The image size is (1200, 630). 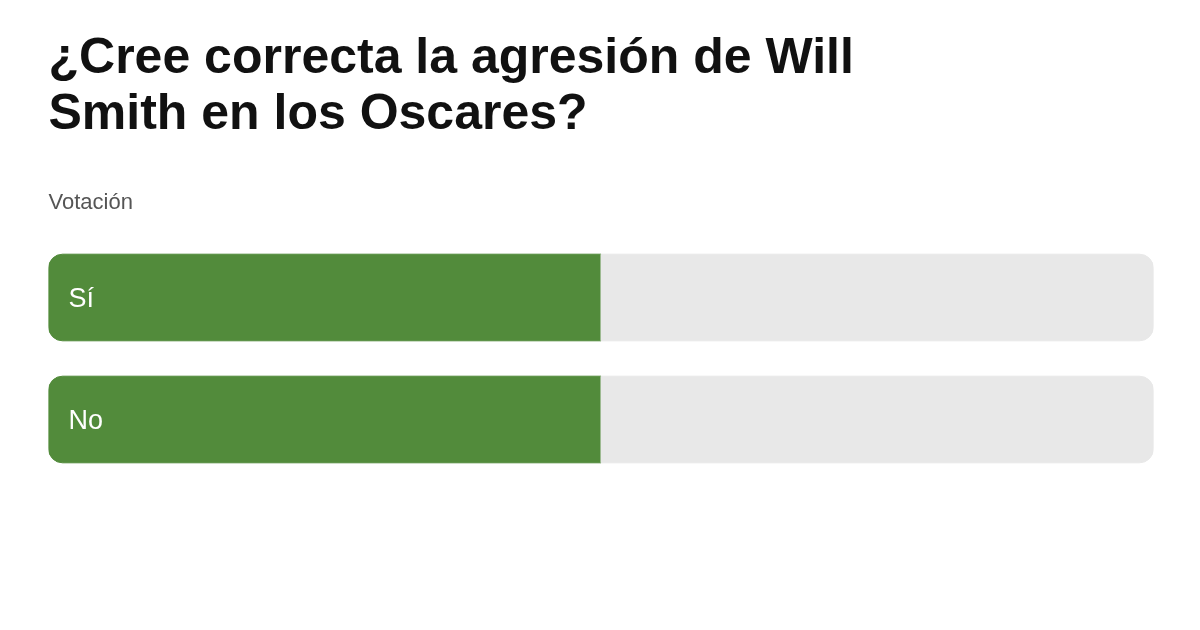 What do you see at coordinates (451, 83) in the screenshot?
I see `chart-title: ¿Cree correcta la agresión de Will Smith en los Oscares?` at bounding box center [451, 83].